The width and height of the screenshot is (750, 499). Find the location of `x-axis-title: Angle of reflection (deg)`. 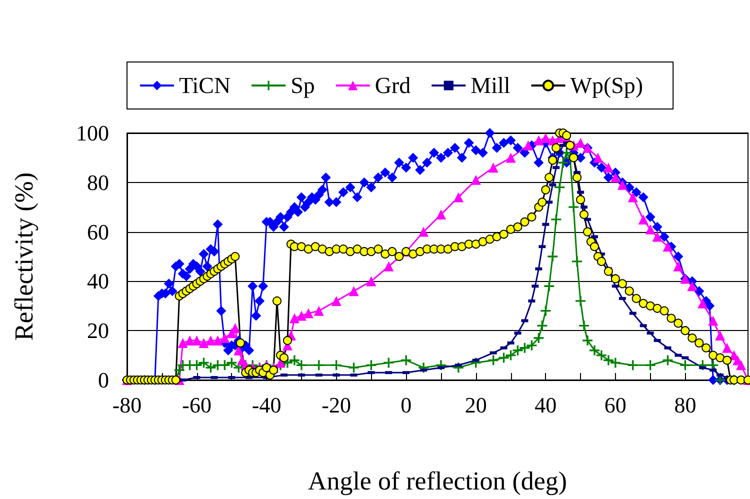

x-axis-title: Angle of reflection (deg) is located at coordinates (438, 481).